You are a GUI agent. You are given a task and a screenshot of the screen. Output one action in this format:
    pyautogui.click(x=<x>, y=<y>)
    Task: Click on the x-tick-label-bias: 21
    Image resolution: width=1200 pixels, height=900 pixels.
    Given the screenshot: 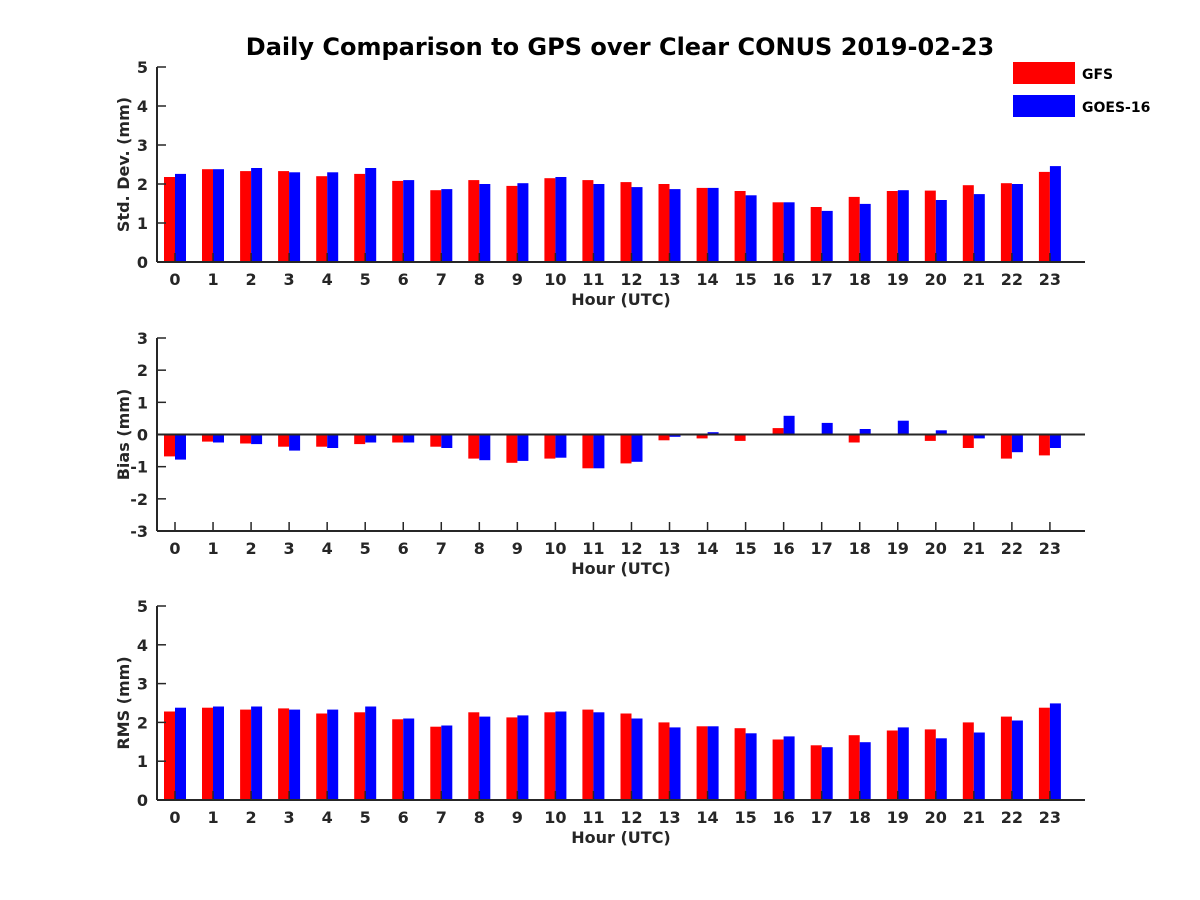 What is the action you would take?
    pyautogui.click(x=974, y=548)
    